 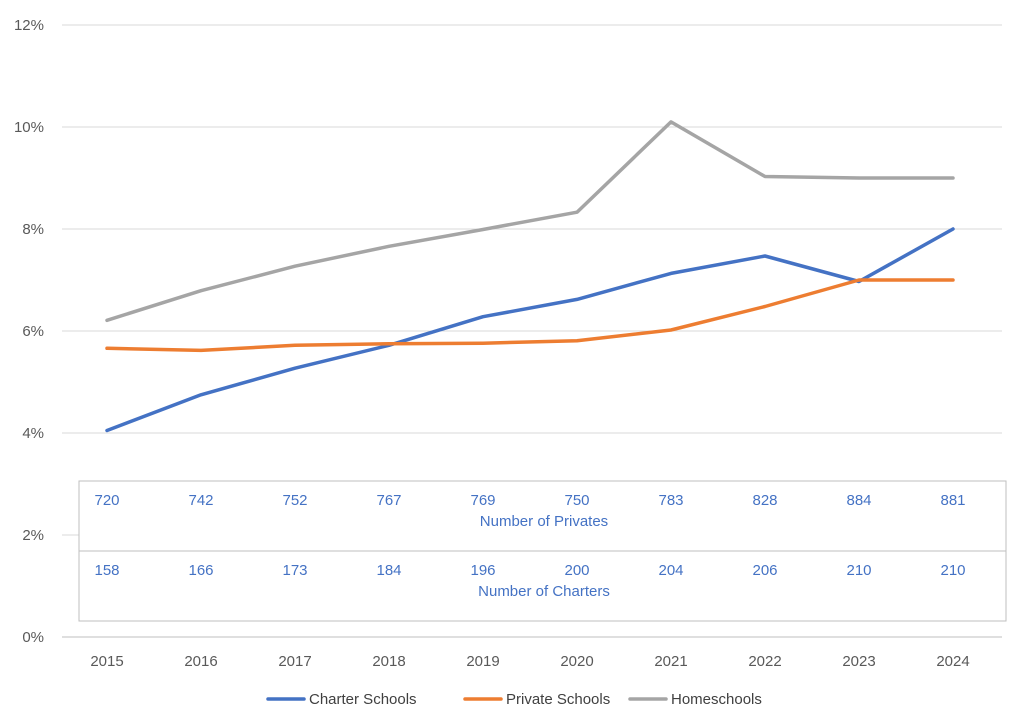 What do you see at coordinates (200, 661) in the screenshot?
I see `x-tick-label: 2016` at bounding box center [200, 661].